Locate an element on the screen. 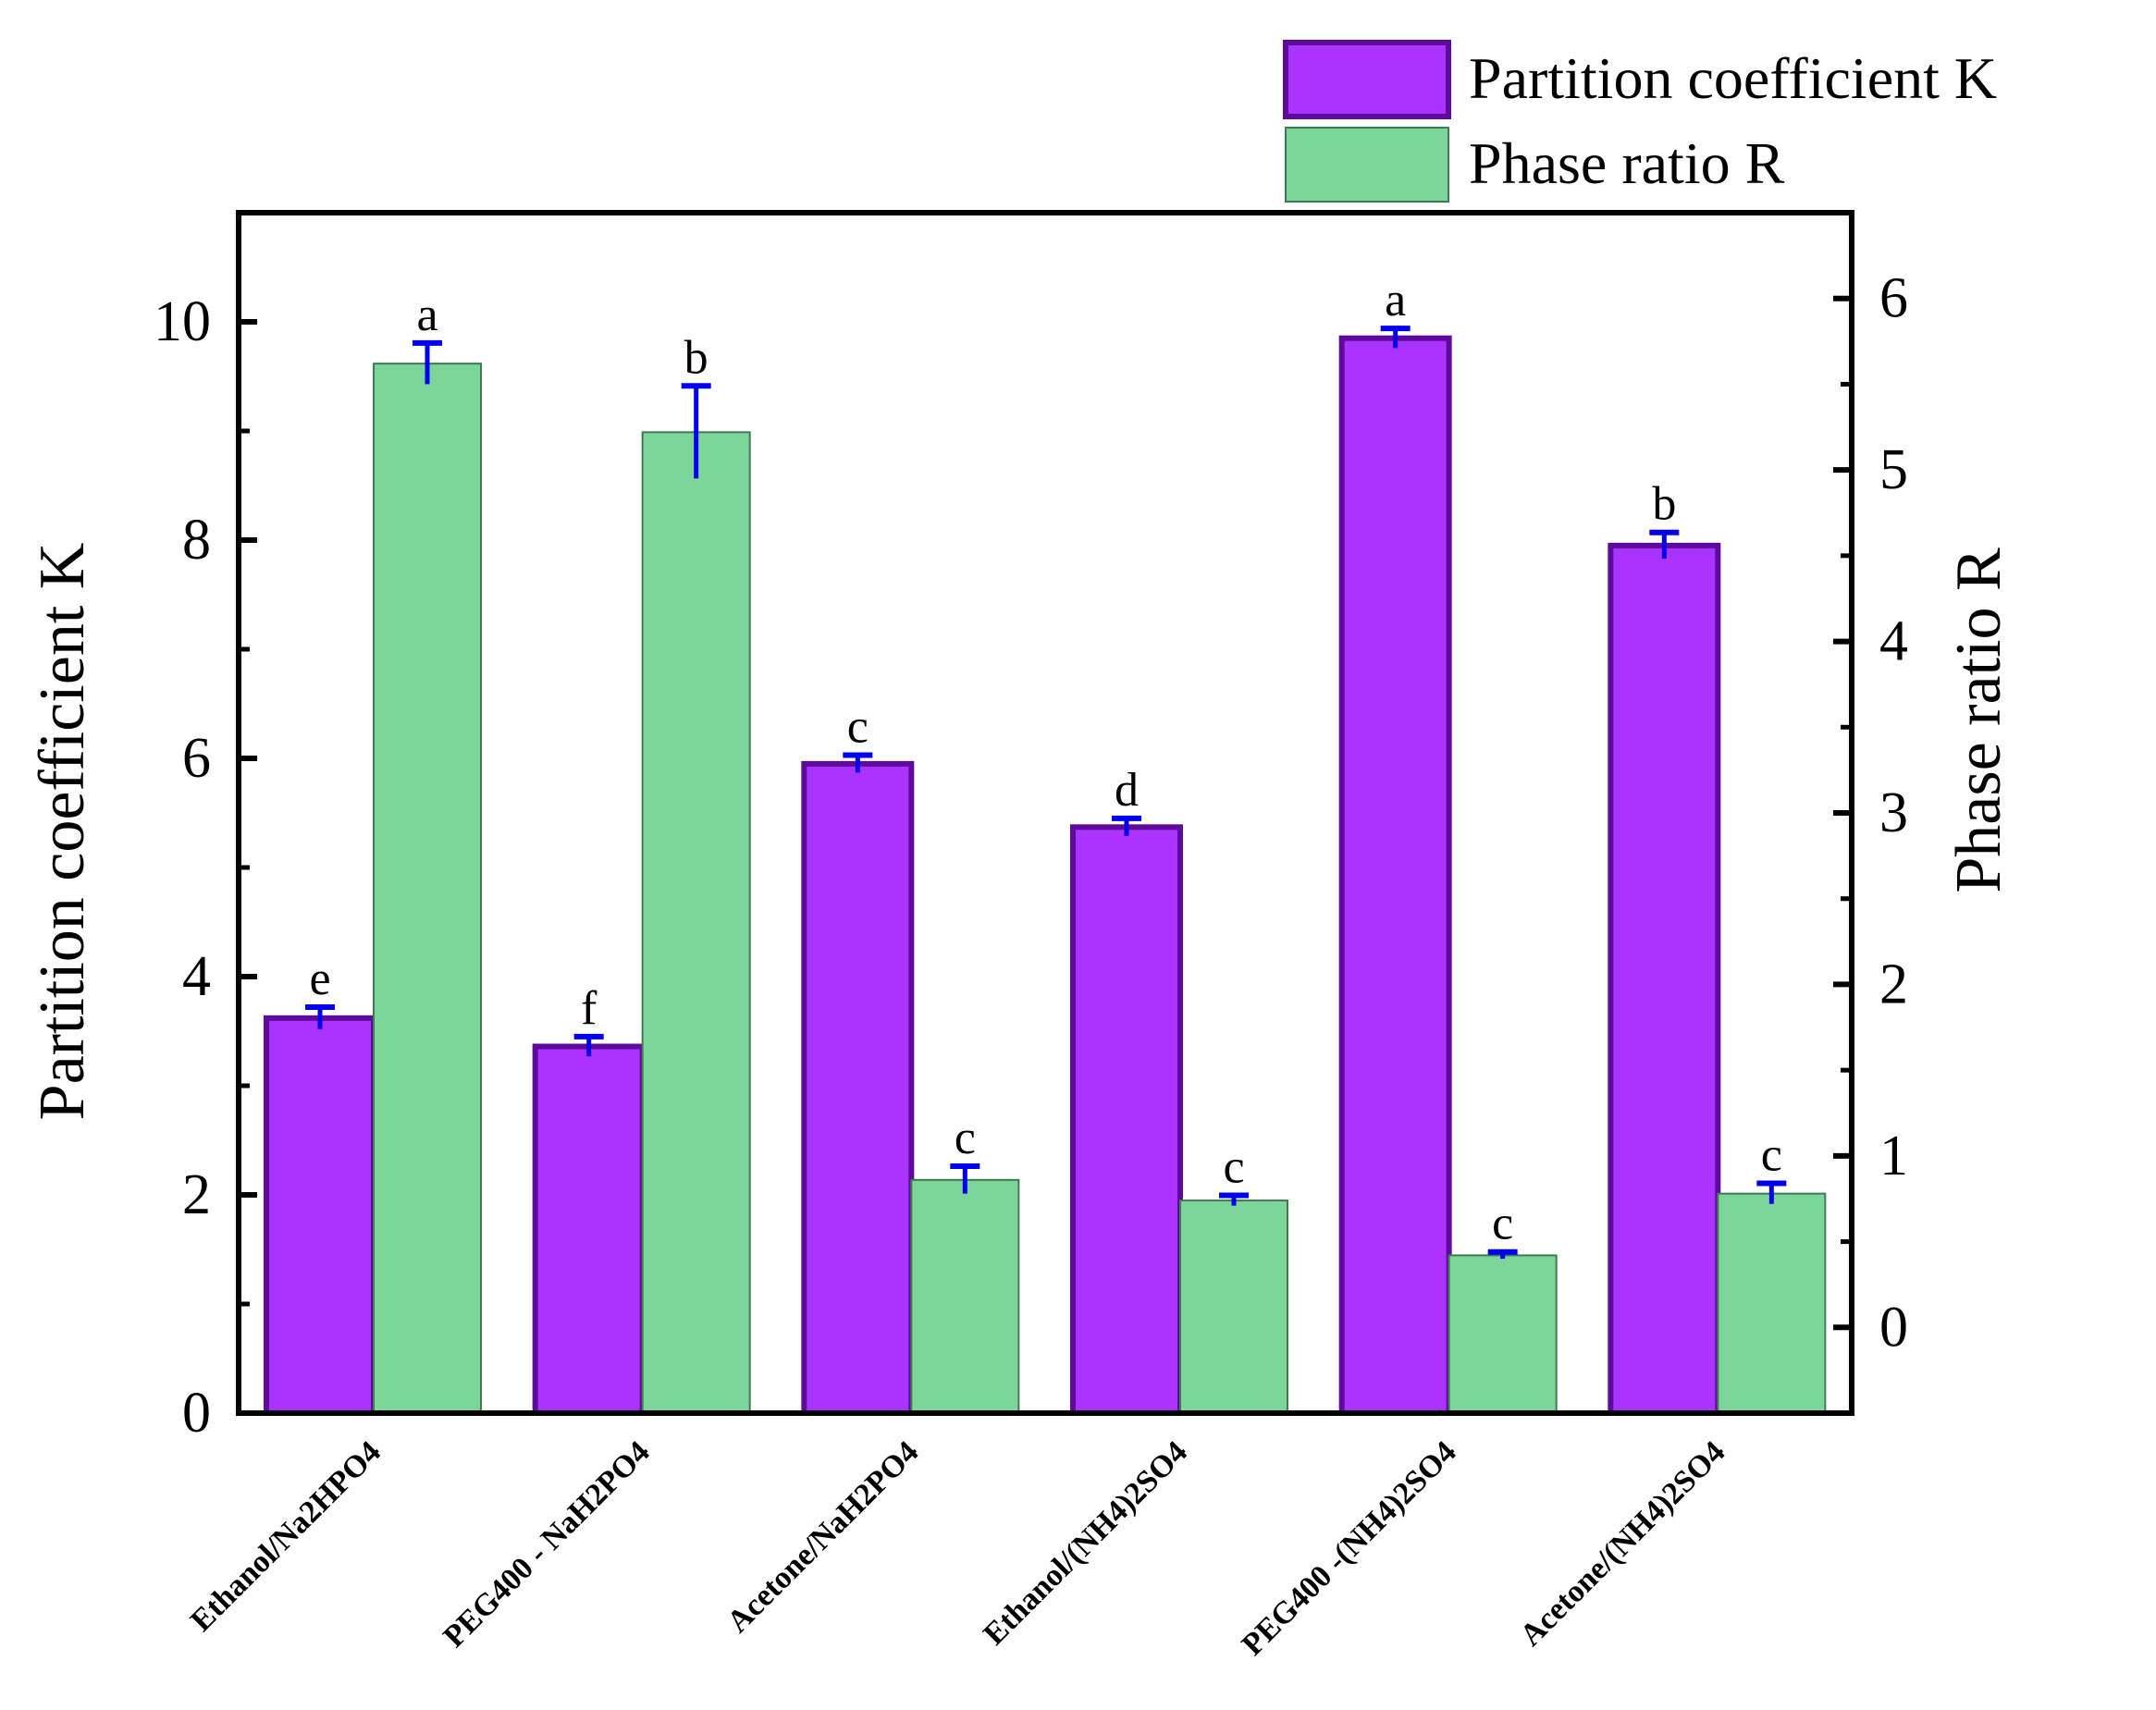  y-tick-label-6: 6 is located at coordinates (196, 758).